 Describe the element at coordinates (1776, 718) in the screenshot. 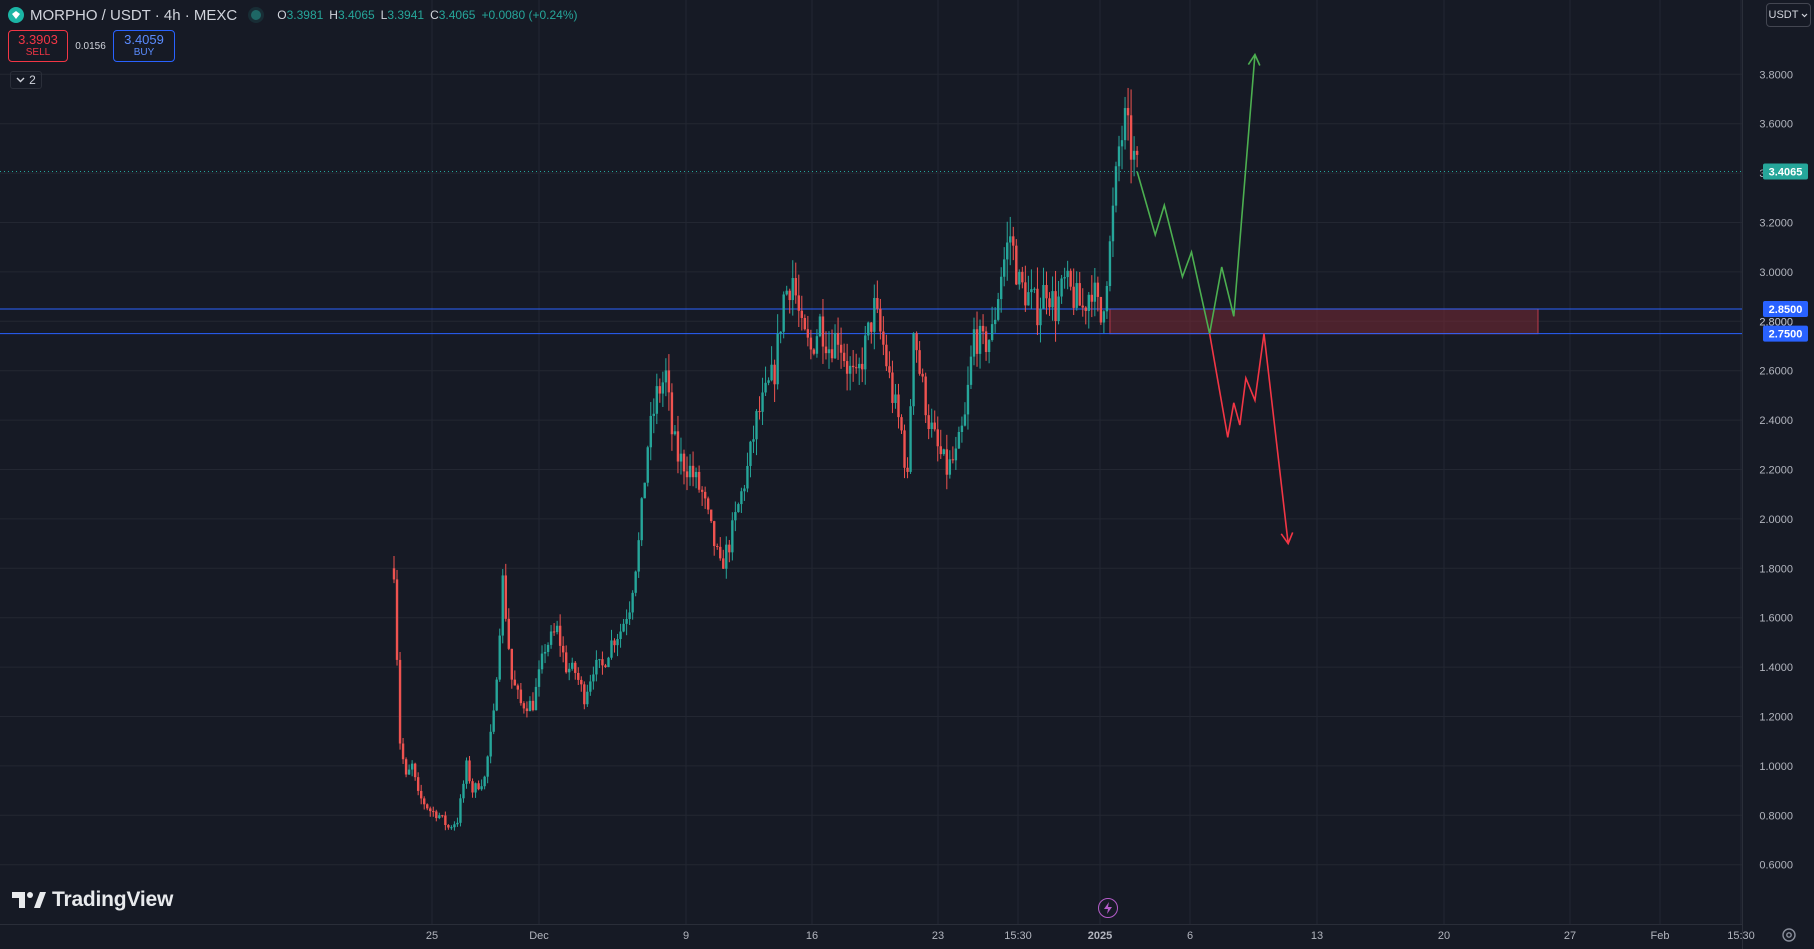

I see `price-tick-label: 1.2000` at that location.